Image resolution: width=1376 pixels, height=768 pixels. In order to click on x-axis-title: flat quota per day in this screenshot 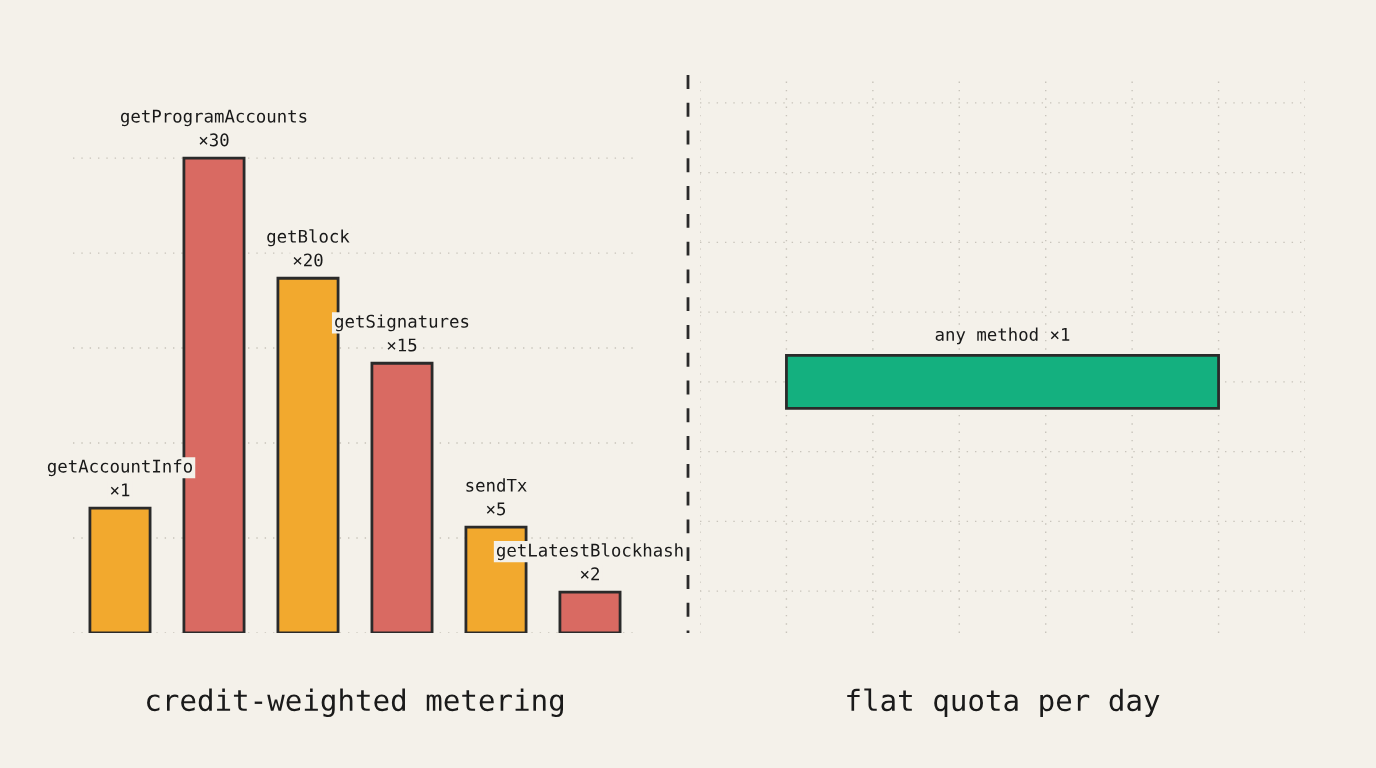, I will do `click(1003, 702)`.